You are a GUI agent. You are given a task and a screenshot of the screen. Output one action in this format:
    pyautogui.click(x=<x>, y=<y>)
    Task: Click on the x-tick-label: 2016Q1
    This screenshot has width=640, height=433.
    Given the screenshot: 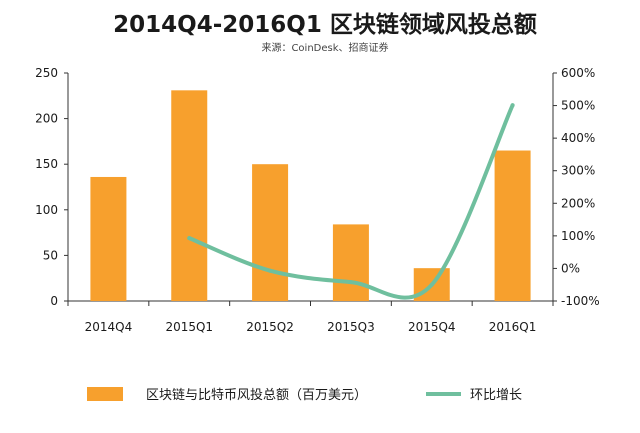 What is the action you would take?
    pyautogui.click(x=513, y=327)
    